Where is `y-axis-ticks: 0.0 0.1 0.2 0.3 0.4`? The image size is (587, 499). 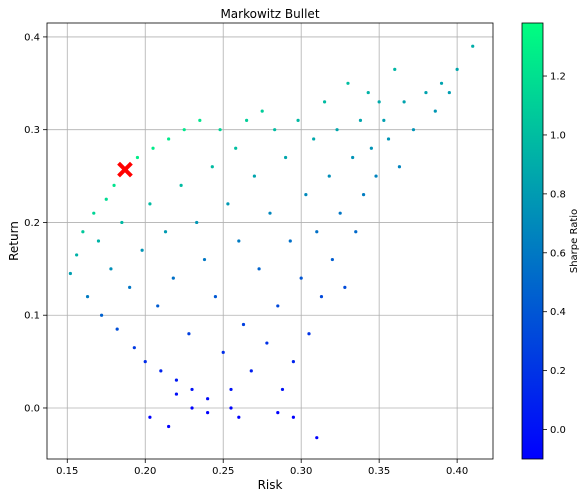 y-axis-ticks: 0.0 0.1 0.2 0.3 0.4 is located at coordinates (35, 223).